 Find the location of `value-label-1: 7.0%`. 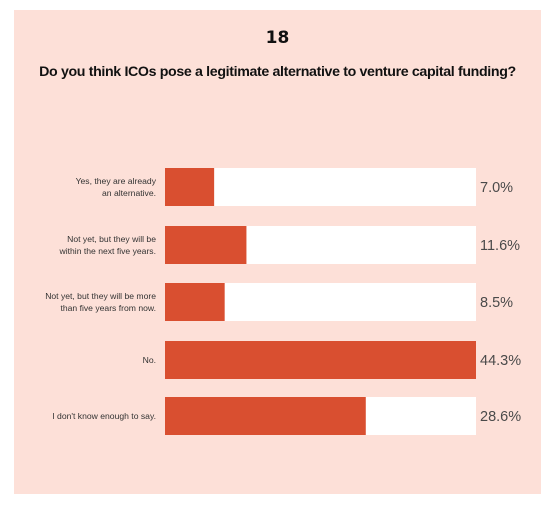

value-label-1: 7.0% is located at coordinates (496, 188).